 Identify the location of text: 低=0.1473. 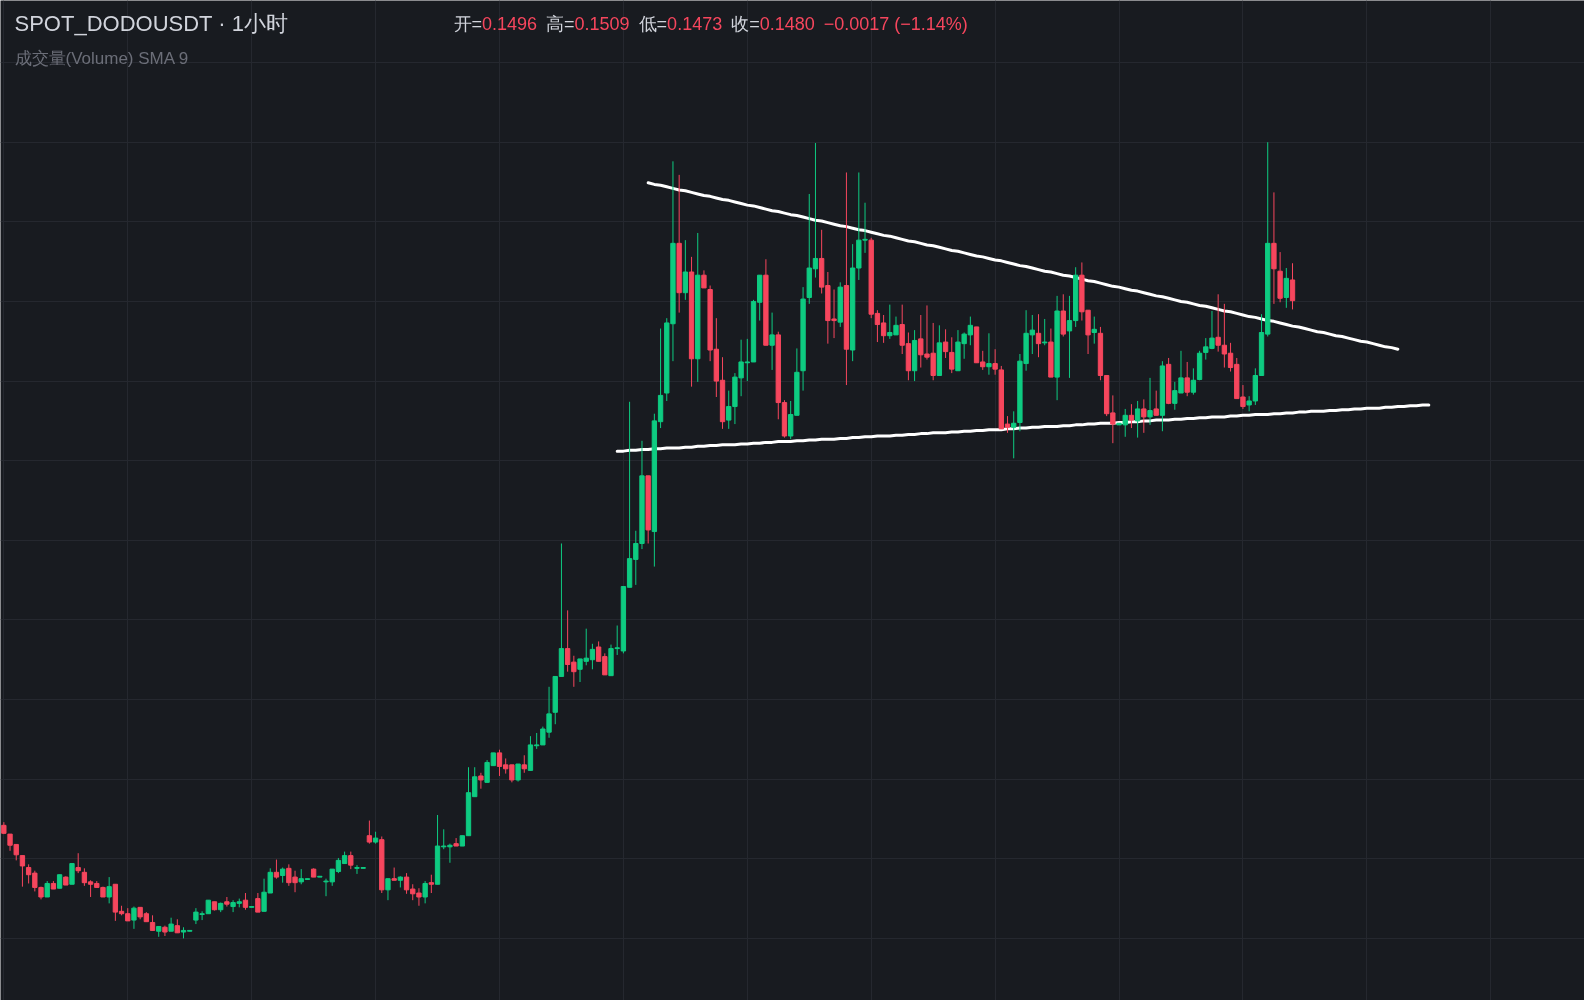
(680, 23).